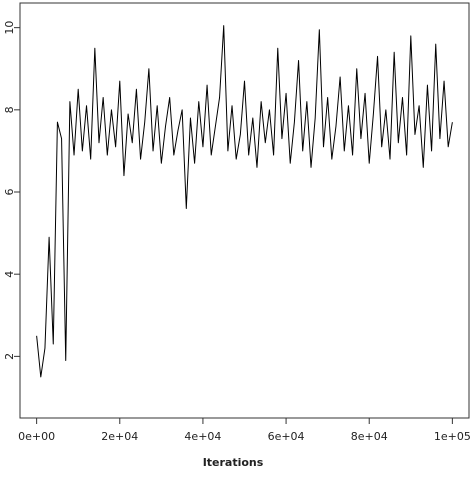 The image size is (474, 478). I want to click on x-axis-label: Iterations, so click(233, 462).